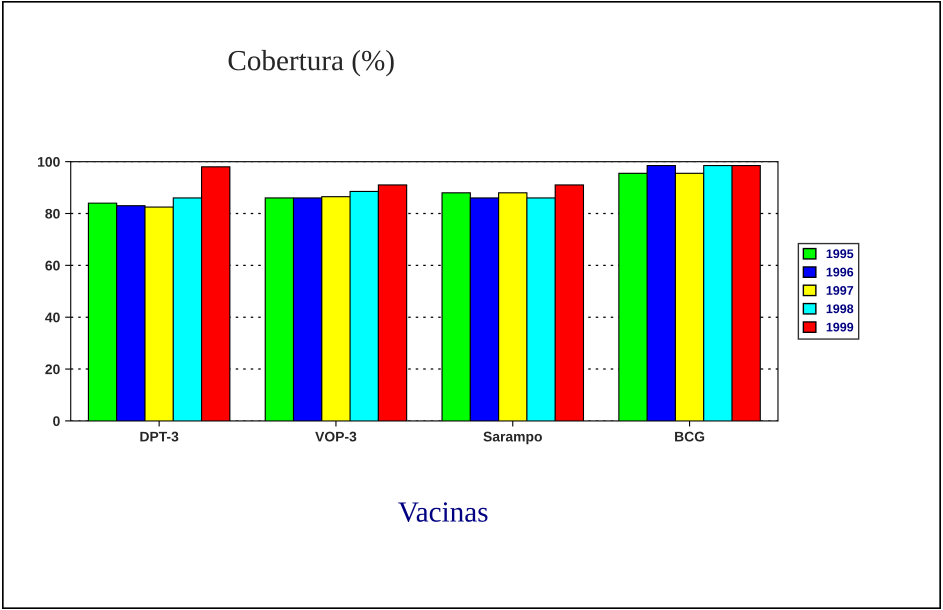 The image size is (943, 610). What do you see at coordinates (159, 437) in the screenshot?
I see `x-tick-label: DPT-3` at bounding box center [159, 437].